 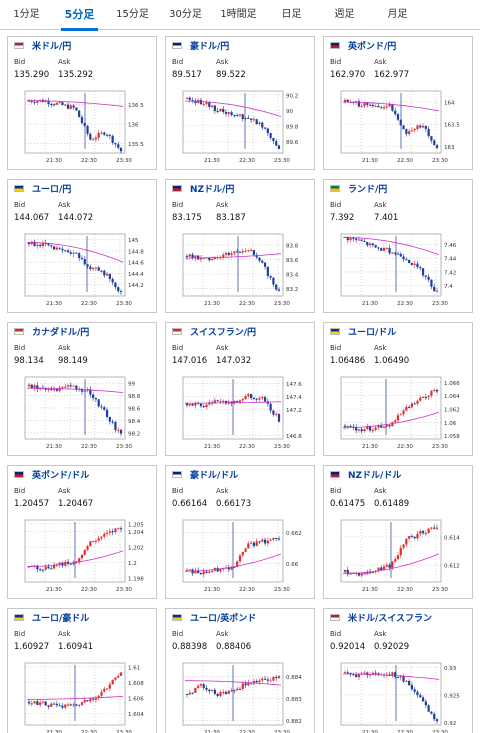 I want to click on tab-1hour: 1時間足, so click(x=238, y=14).